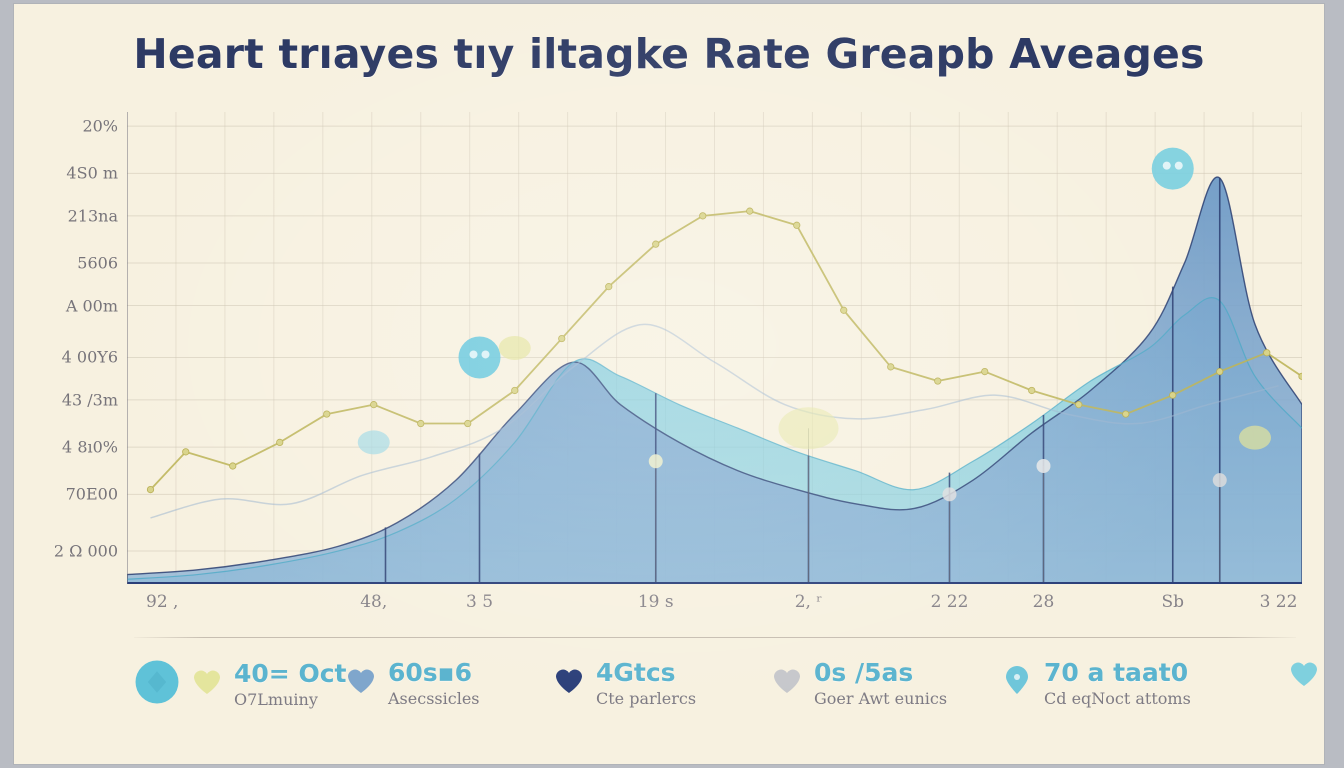  What do you see at coordinates (881, 698) in the screenshot?
I see `legend-label: Goer Awt eunics` at bounding box center [881, 698].